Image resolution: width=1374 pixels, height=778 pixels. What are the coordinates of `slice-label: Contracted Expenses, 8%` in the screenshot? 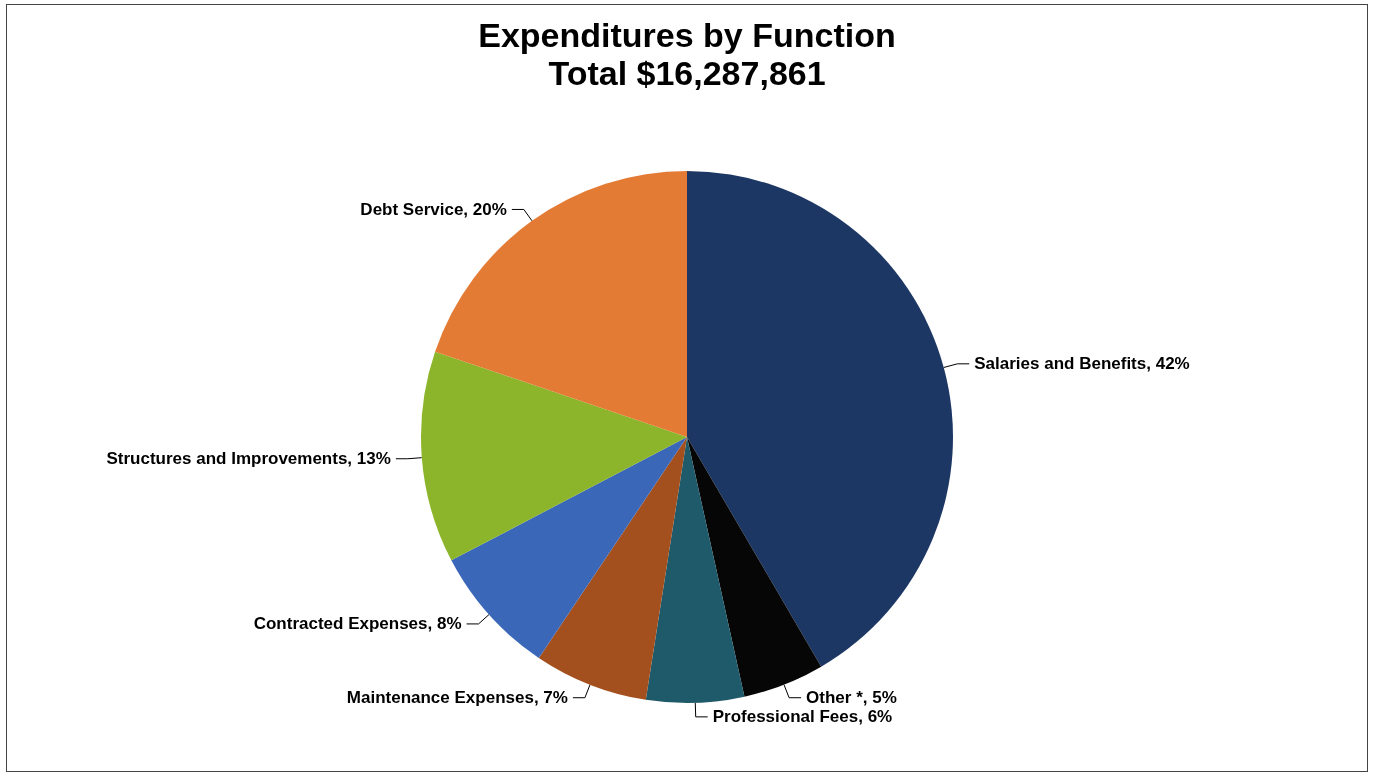 It's located at (357, 624).